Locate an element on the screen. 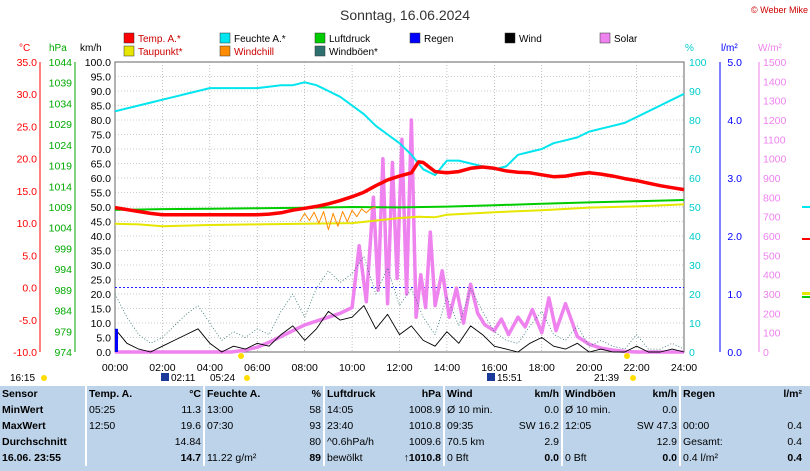 This screenshot has height=471, width=810. series-luftdruck-line is located at coordinates (399, 205).